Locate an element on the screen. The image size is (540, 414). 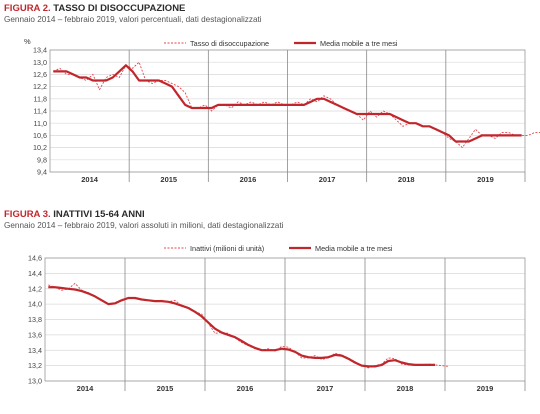
legend-label: Tasso di disoccupazione is located at coordinates (229, 43).